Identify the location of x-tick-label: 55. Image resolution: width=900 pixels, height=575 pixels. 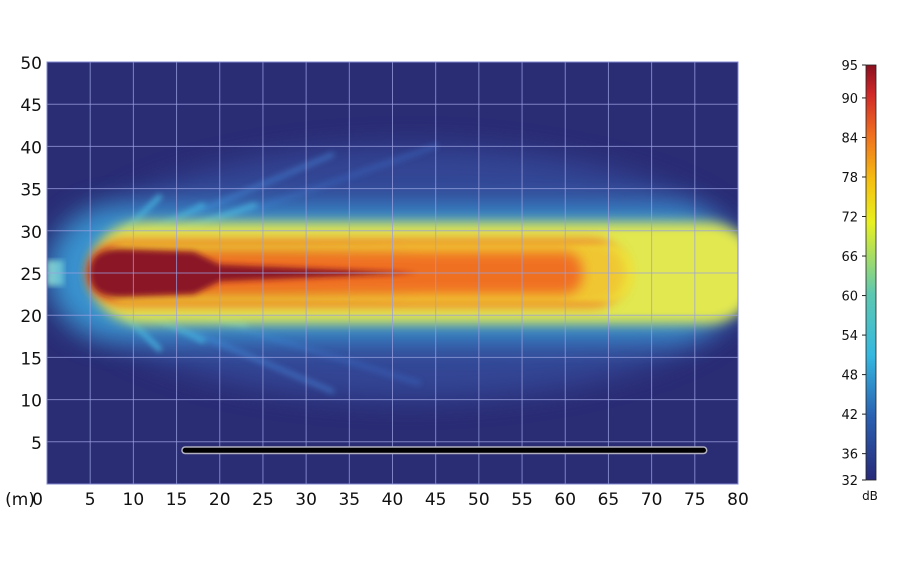
(522, 500).